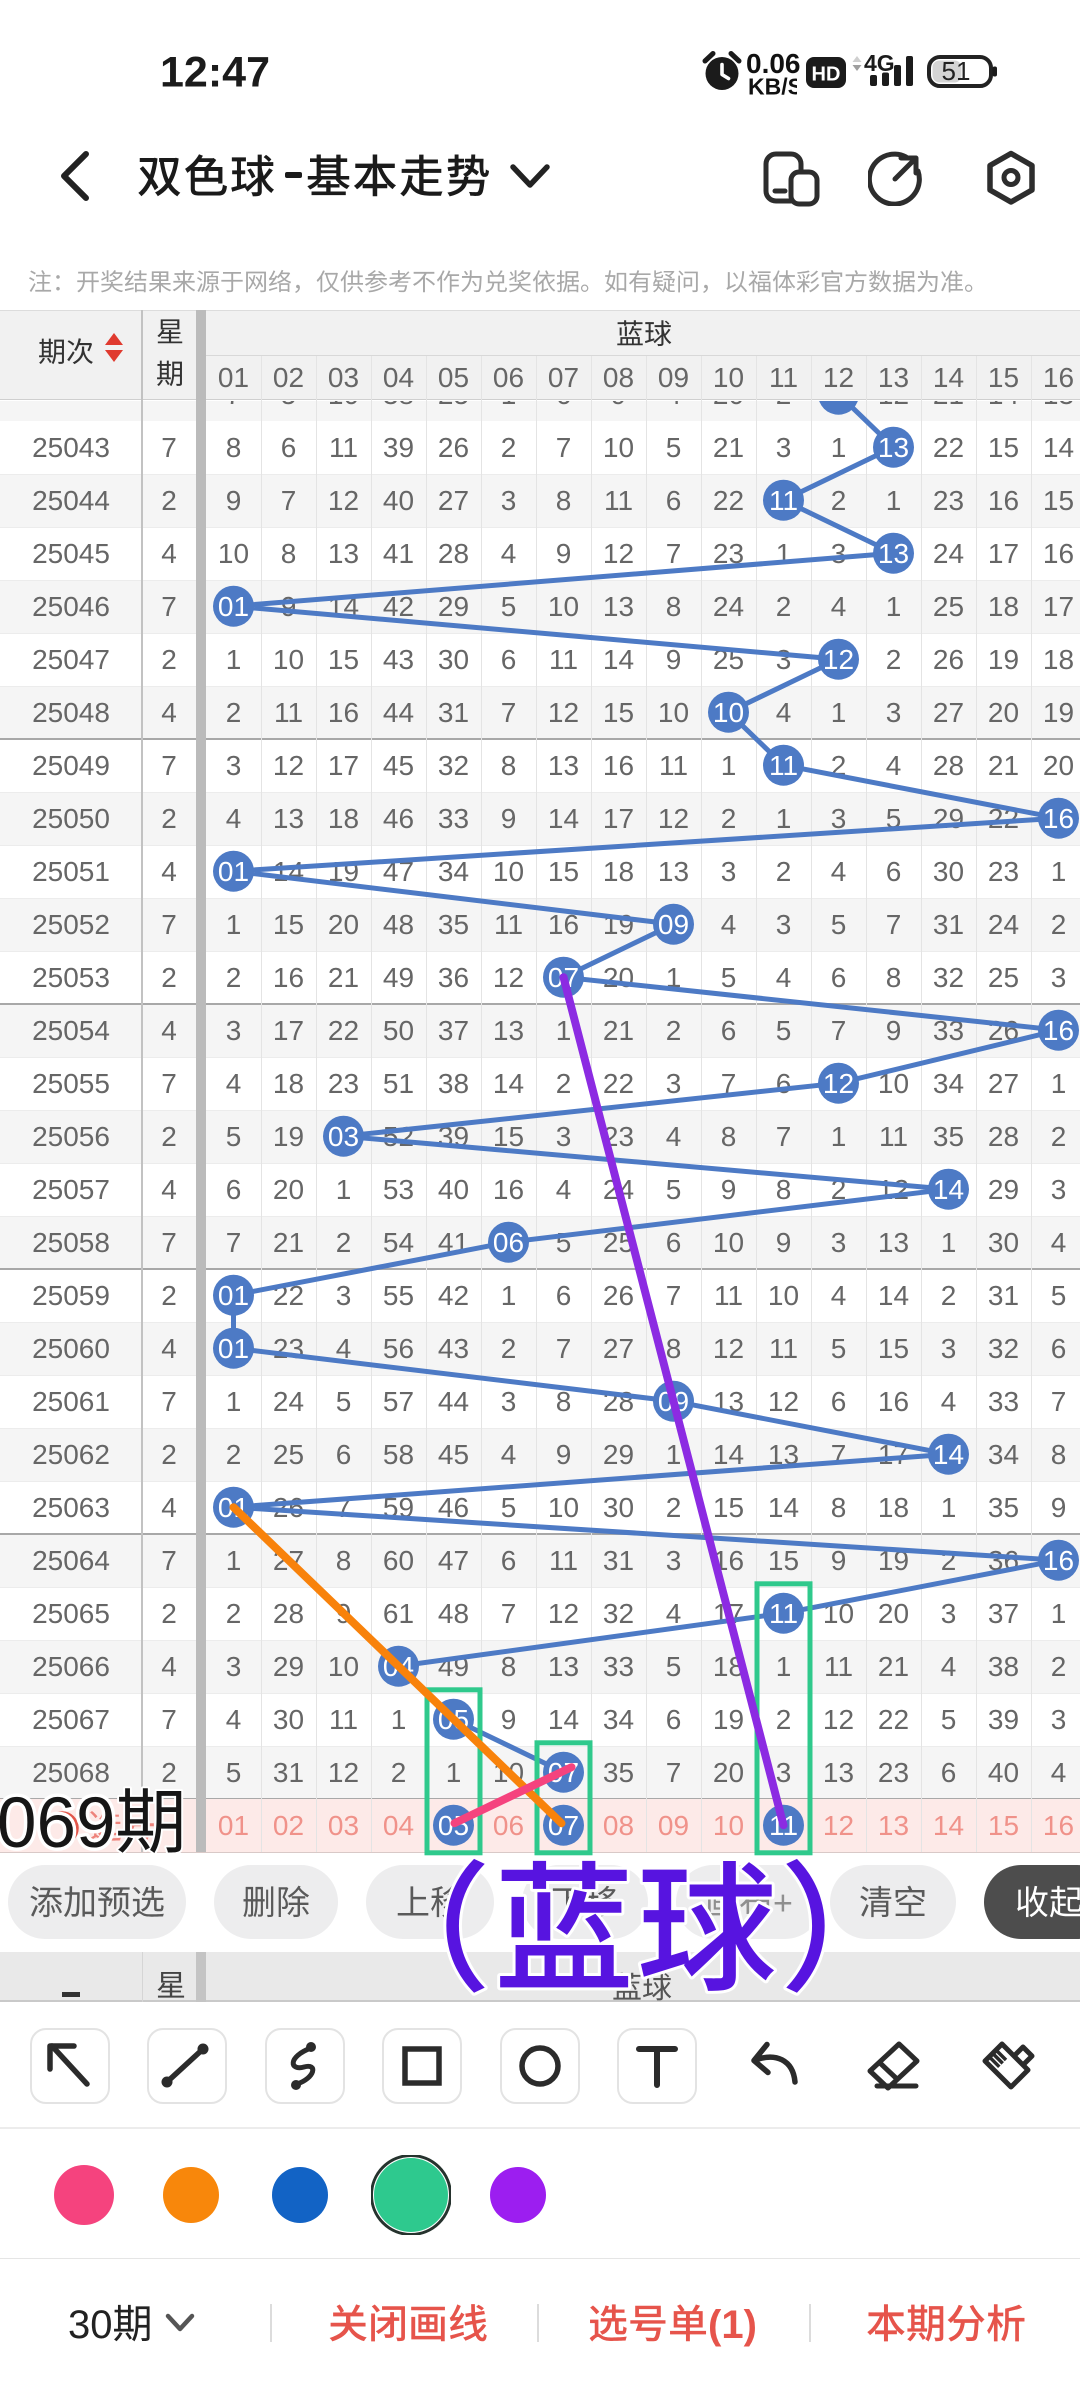 The width and height of the screenshot is (1080, 2400). Describe the element at coordinates (772, 86) in the screenshot. I see `svg-text: KB/S` at that location.